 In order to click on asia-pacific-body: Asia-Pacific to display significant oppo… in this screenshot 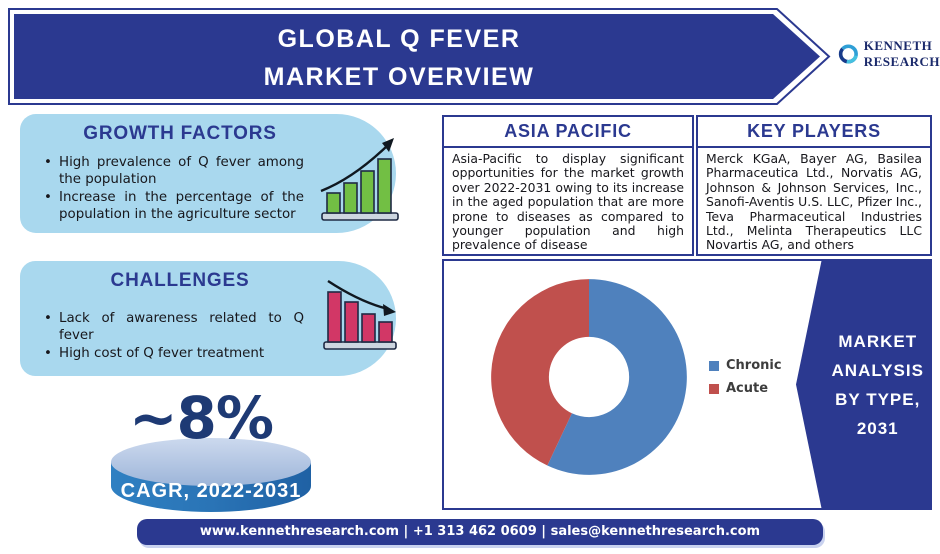, I will do `click(568, 202)`.